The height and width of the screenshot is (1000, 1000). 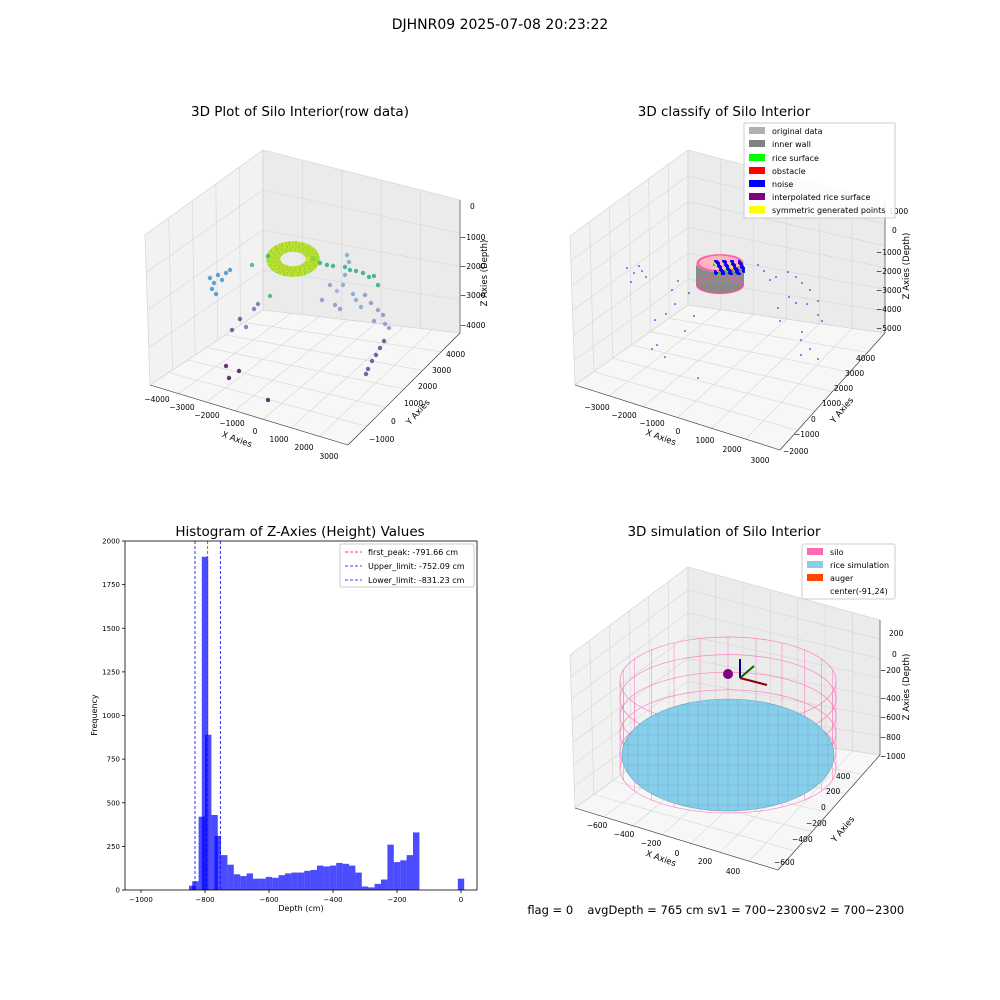 I want to click on z-tick: −3000, so click(x=889, y=290).